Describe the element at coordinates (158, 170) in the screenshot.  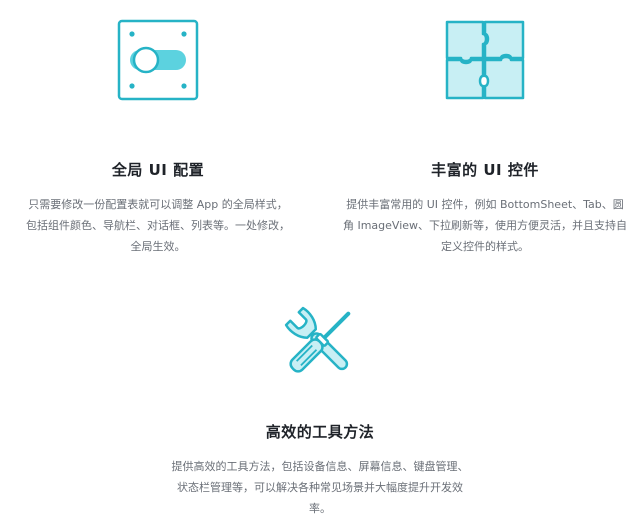
I see `feature-title: 全局 UI 配置` at that location.